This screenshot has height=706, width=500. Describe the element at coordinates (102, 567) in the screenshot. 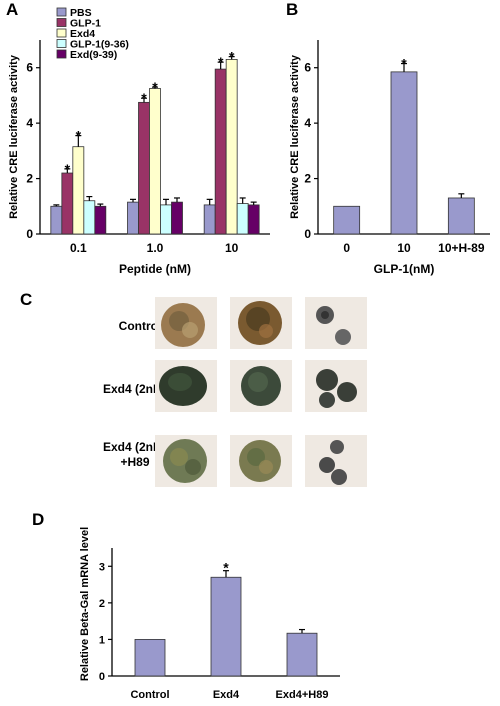

I see `y-tick-label: 3` at that location.